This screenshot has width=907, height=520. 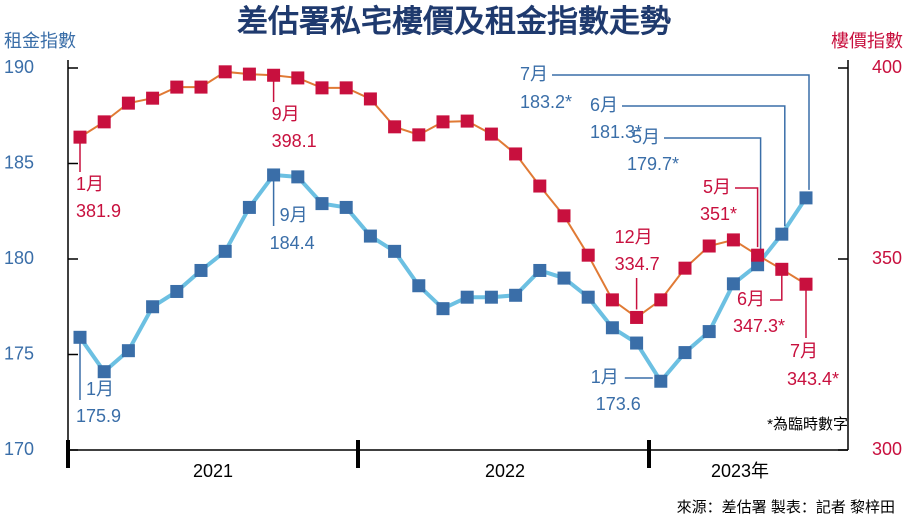 I want to click on value-label: 179.7*, so click(x=653, y=164).